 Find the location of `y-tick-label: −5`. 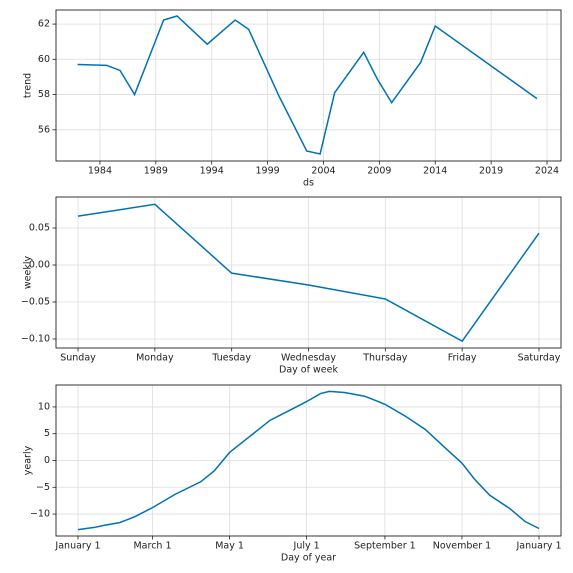

y-tick-label: −5 is located at coordinates (43, 487).